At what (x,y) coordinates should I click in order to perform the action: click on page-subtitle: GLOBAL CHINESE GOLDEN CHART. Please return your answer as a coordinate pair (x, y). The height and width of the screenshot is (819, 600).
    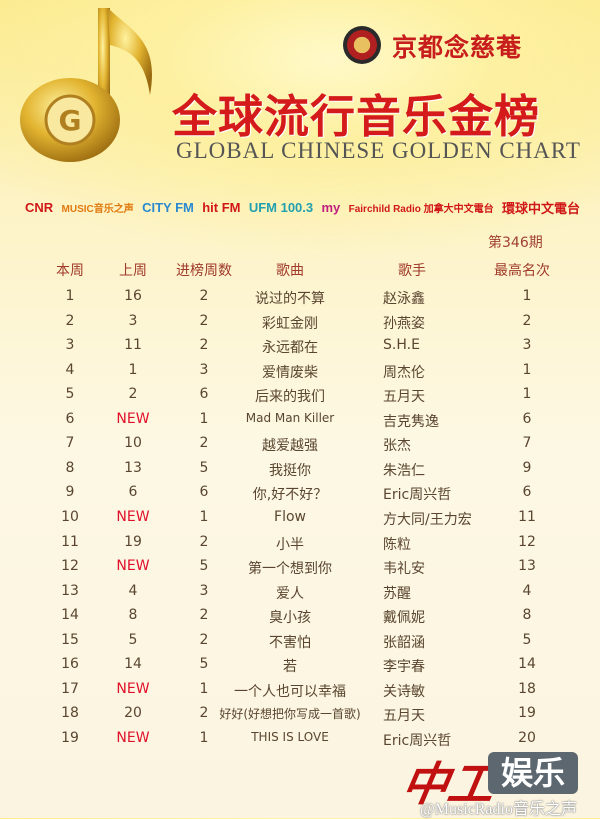
    Looking at the image, I should click on (378, 150).